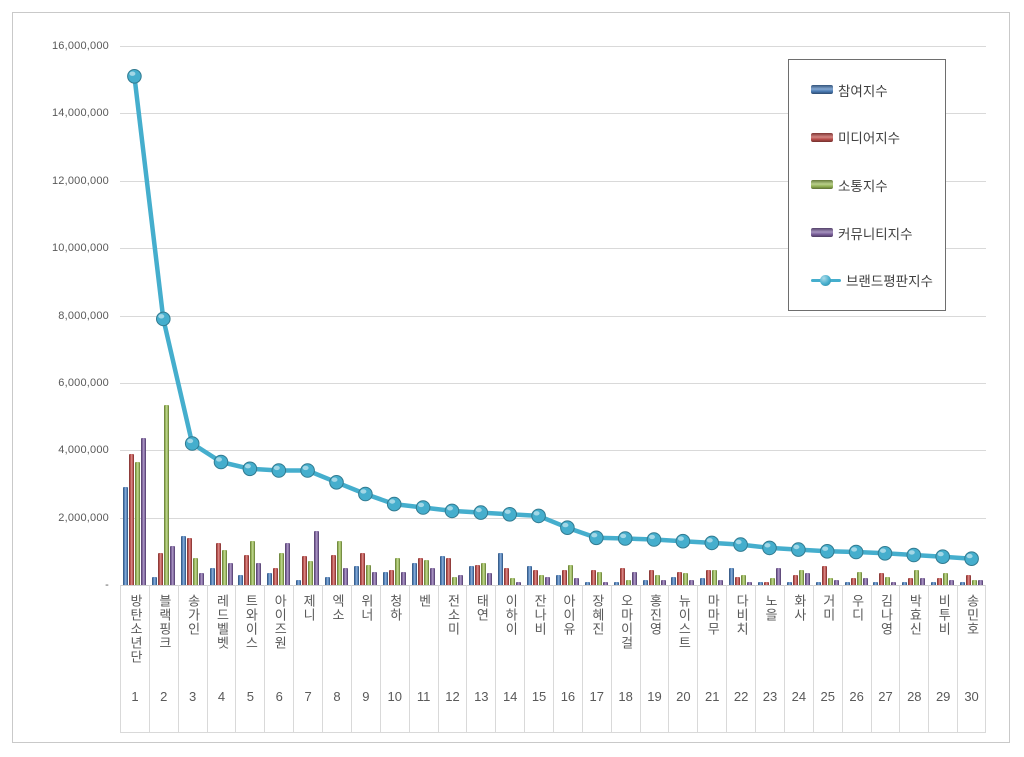 The width and height of the screenshot is (1024, 757). I want to click on gridline, so click(553, 46).